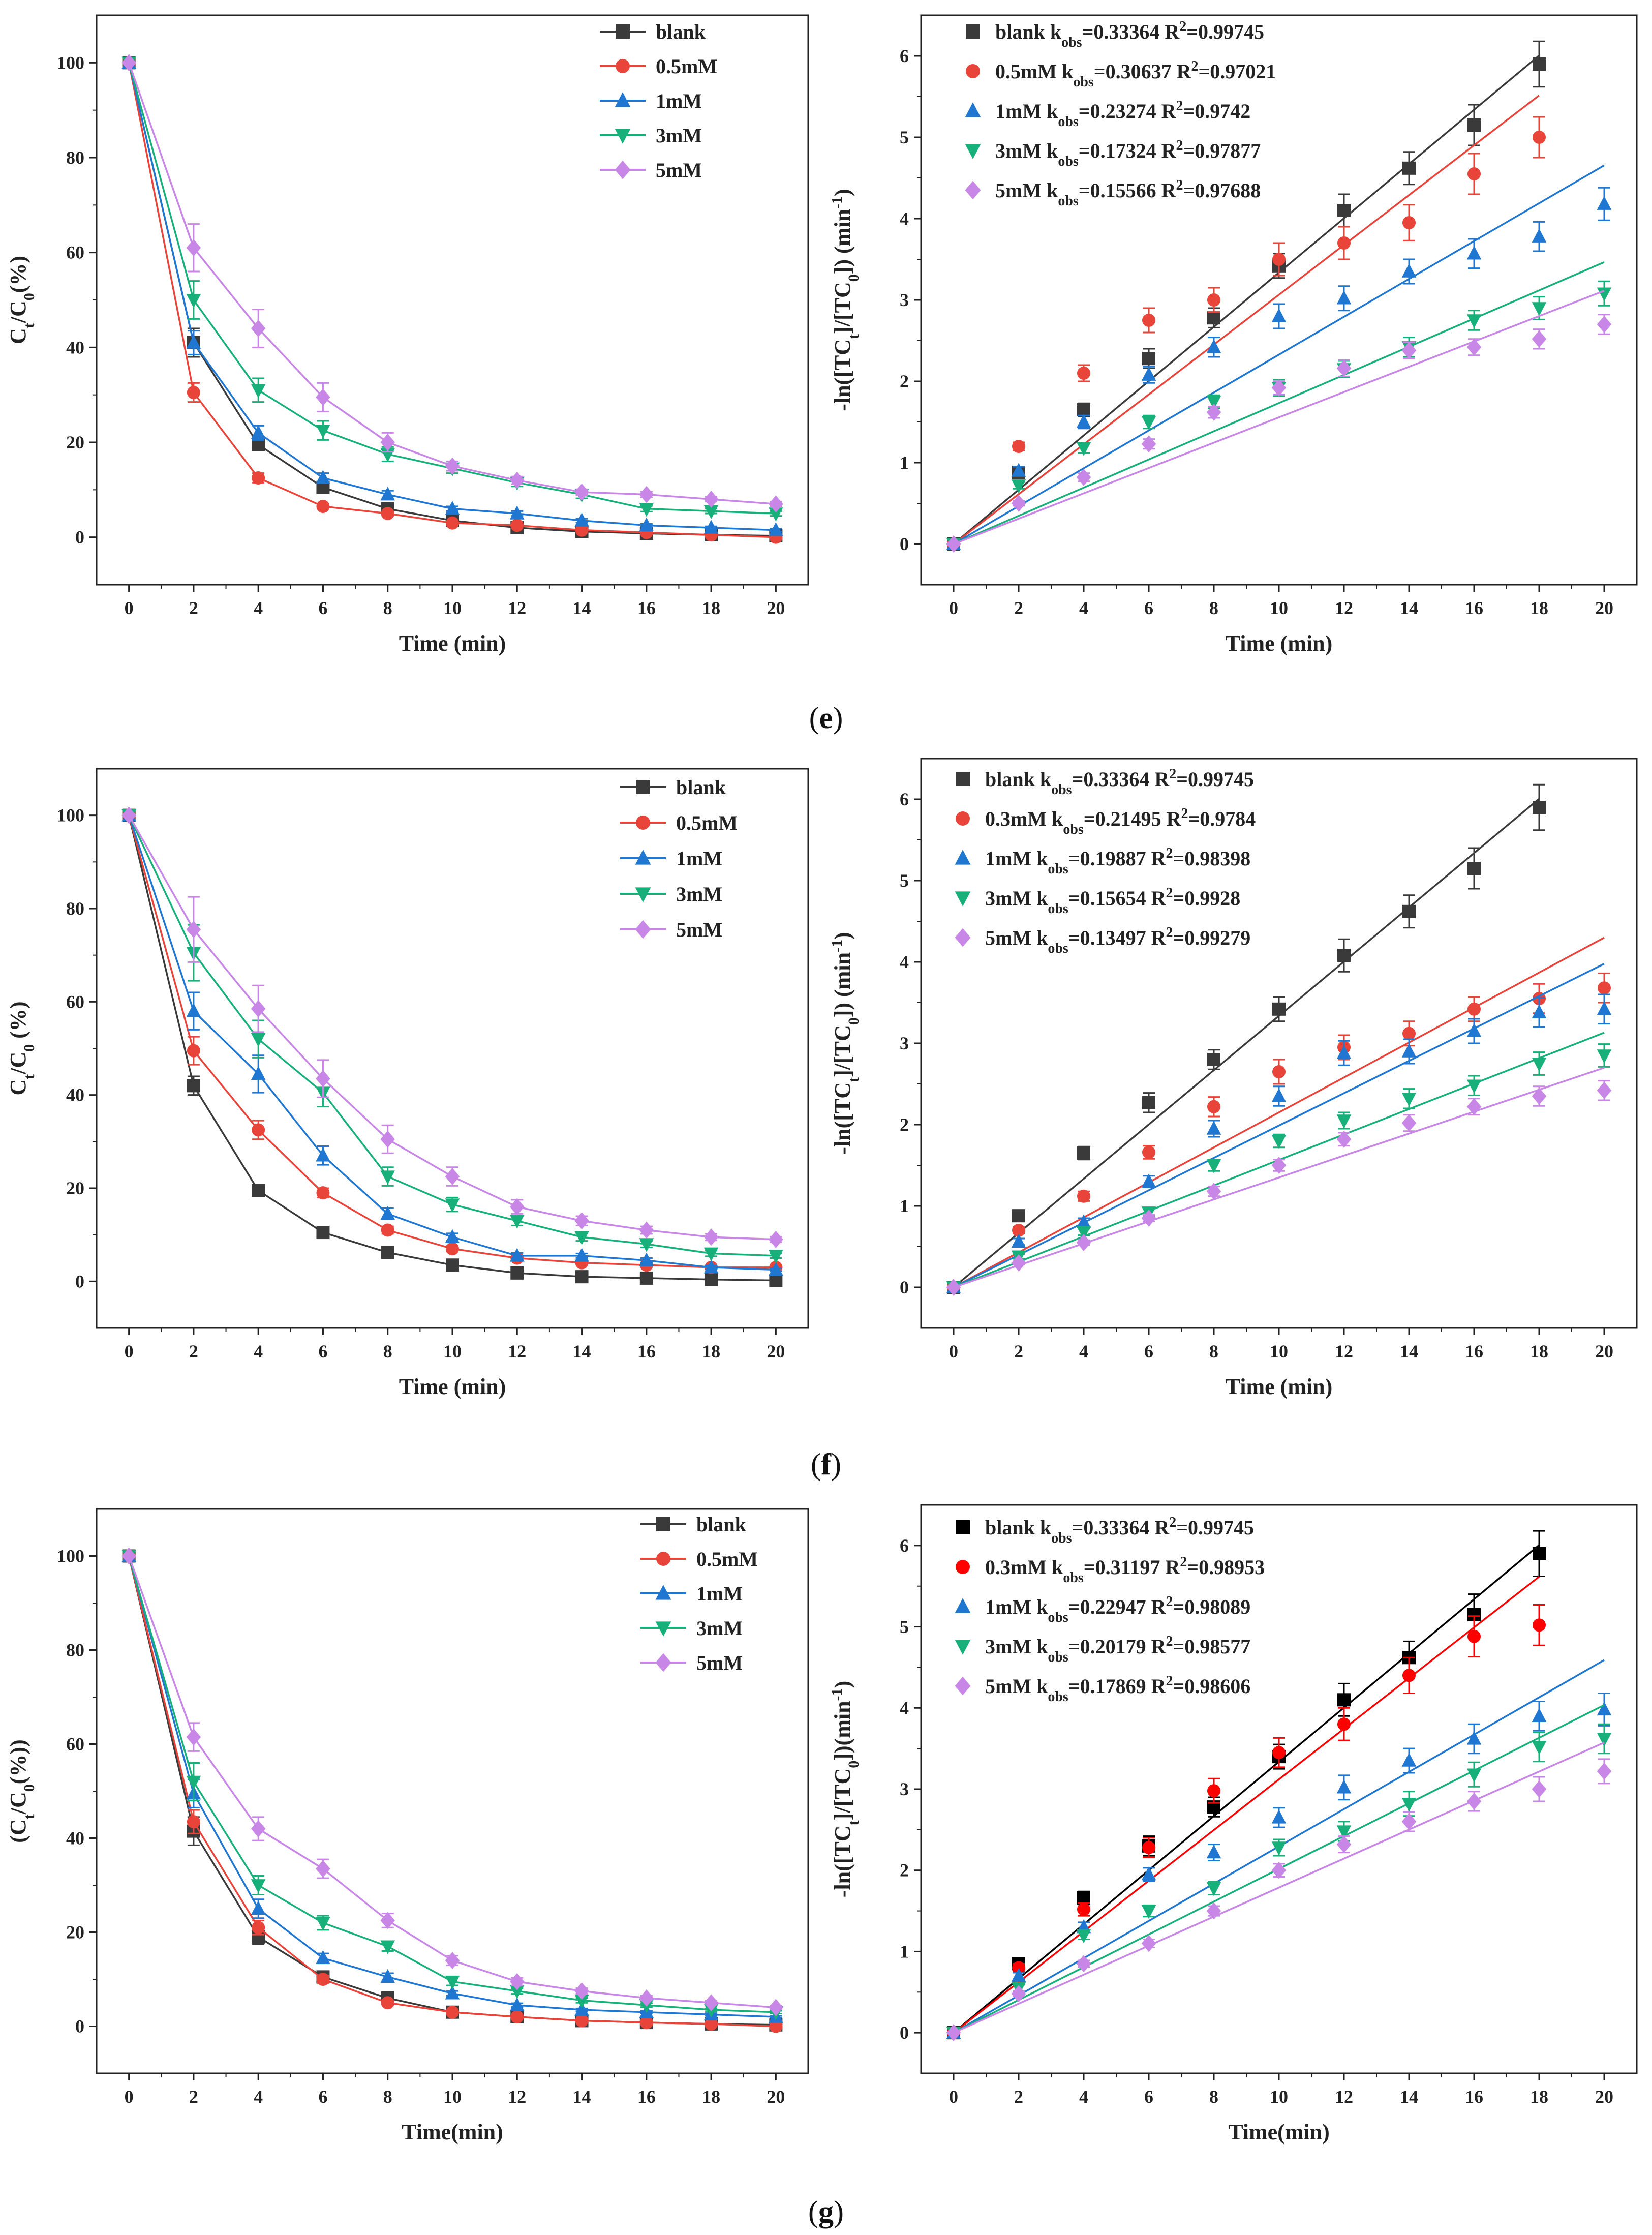 The height and width of the screenshot is (2235, 1652). Describe the element at coordinates (1279, 608) in the screenshot. I see `x-tick-label: 10` at that location.